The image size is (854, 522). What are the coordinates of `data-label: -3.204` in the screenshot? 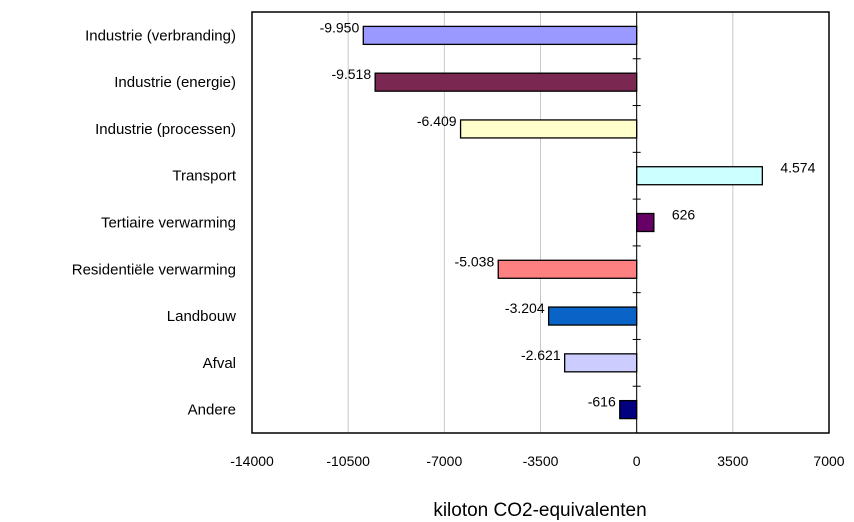 It's located at (525, 308).